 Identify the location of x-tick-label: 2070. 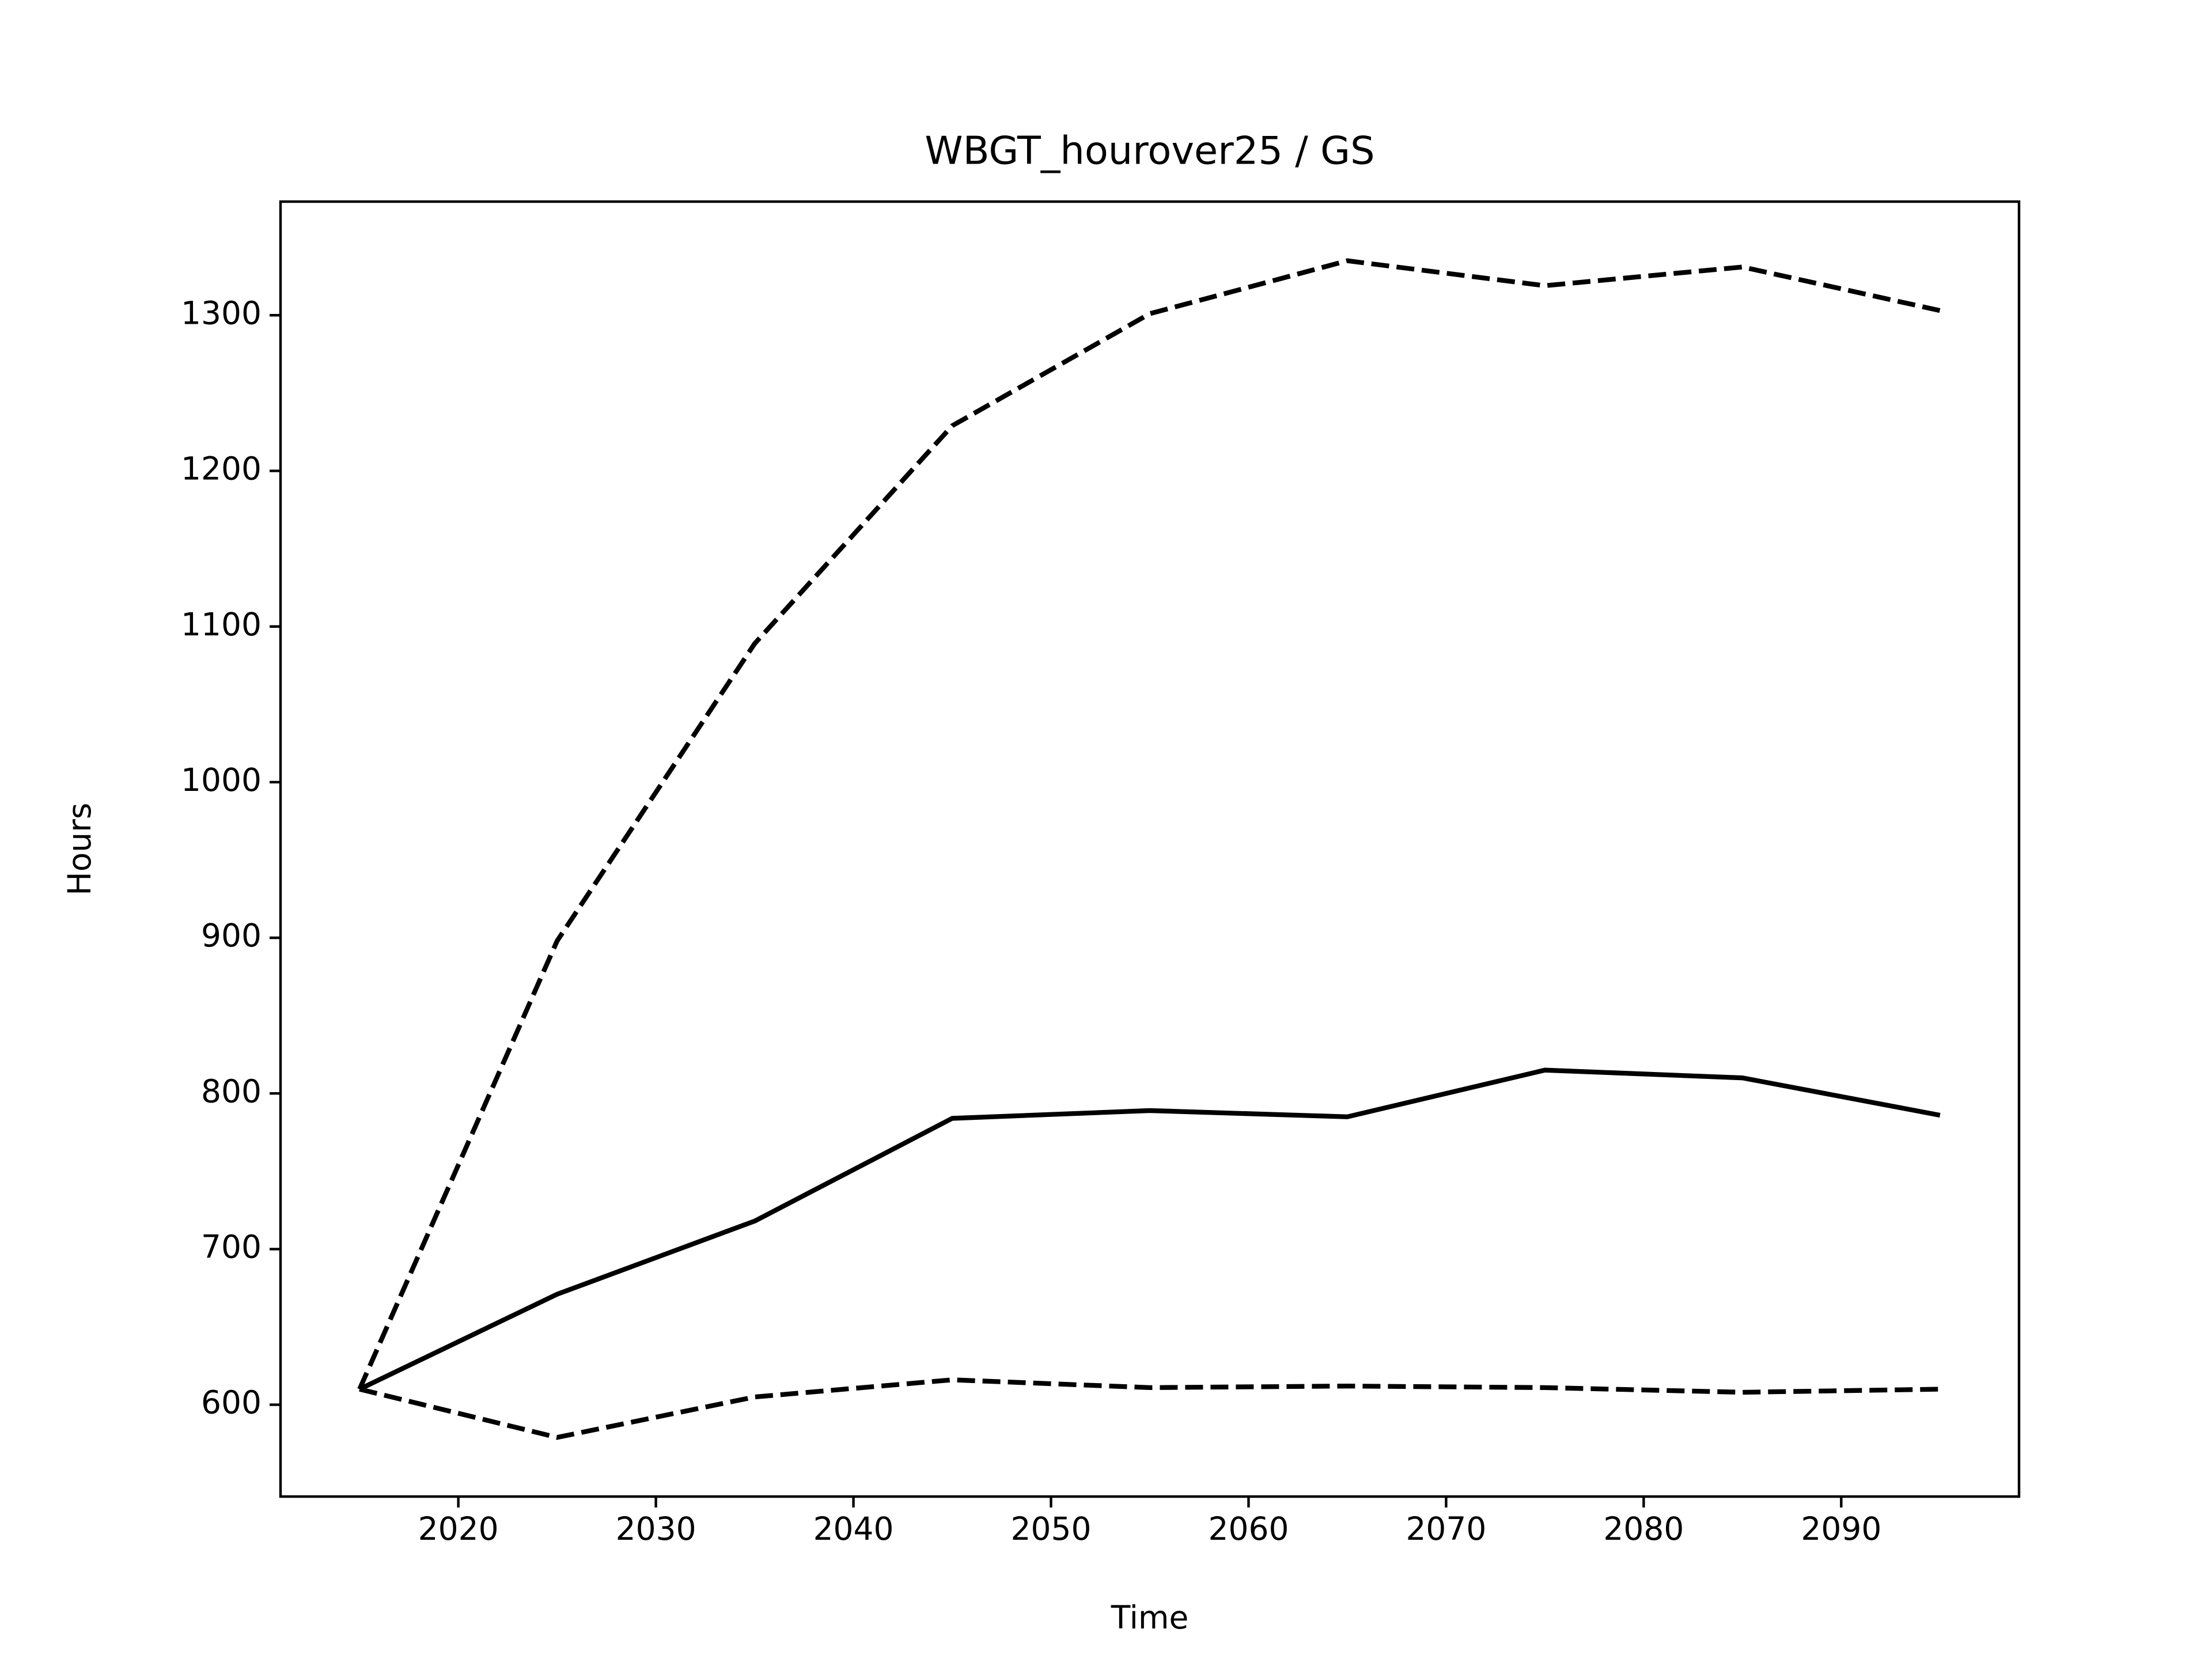
(1446, 1528).